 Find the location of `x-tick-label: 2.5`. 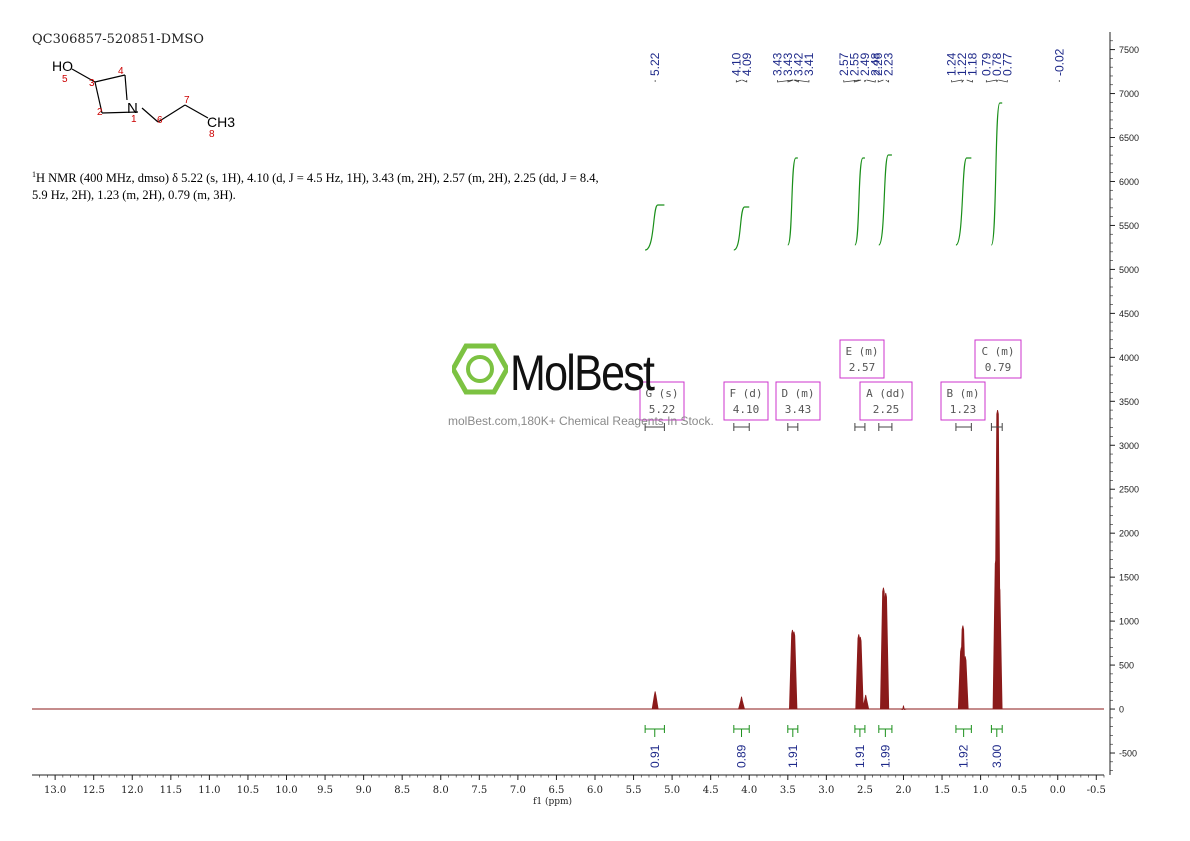

x-tick-label: 2.5 is located at coordinates (865, 790).